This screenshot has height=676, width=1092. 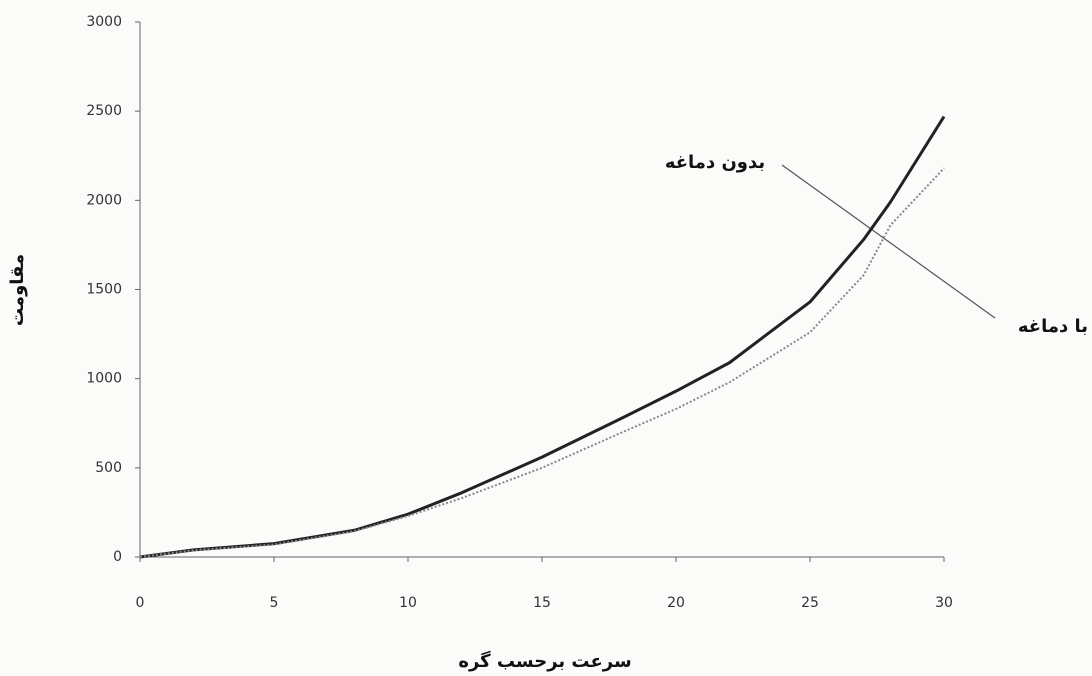 What do you see at coordinates (274, 603) in the screenshot?
I see `x-tick-label: 5` at bounding box center [274, 603].